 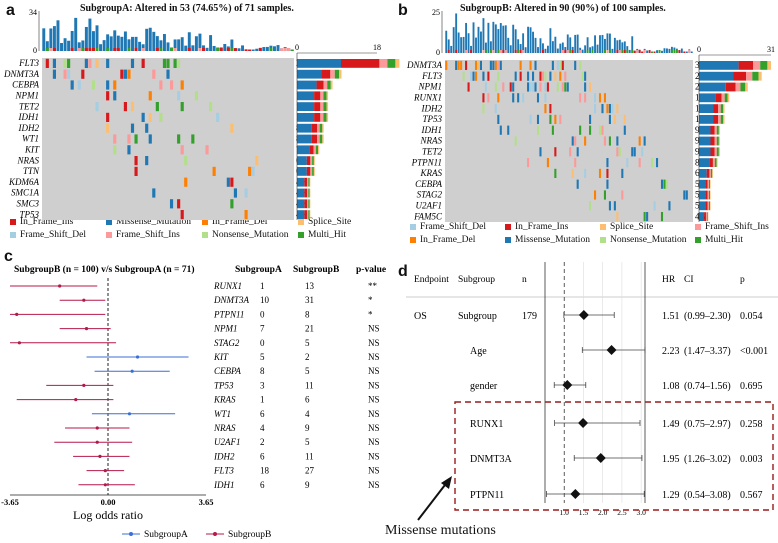 What do you see at coordinates (307, 400) in the screenshot?
I see `c-val-b: 6` at bounding box center [307, 400].